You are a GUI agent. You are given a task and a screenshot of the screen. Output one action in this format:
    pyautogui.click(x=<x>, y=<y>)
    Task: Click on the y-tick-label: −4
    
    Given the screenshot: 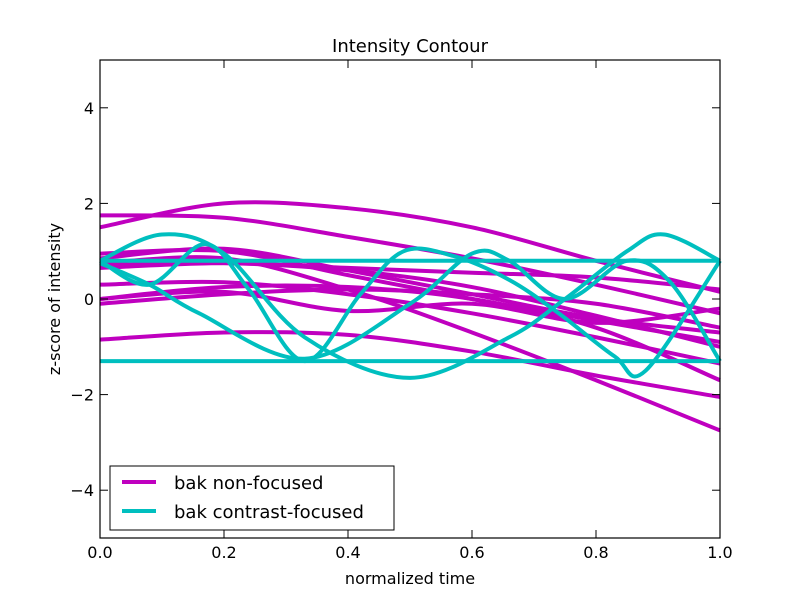 What is the action you would take?
    pyautogui.click(x=82, y=490)
    